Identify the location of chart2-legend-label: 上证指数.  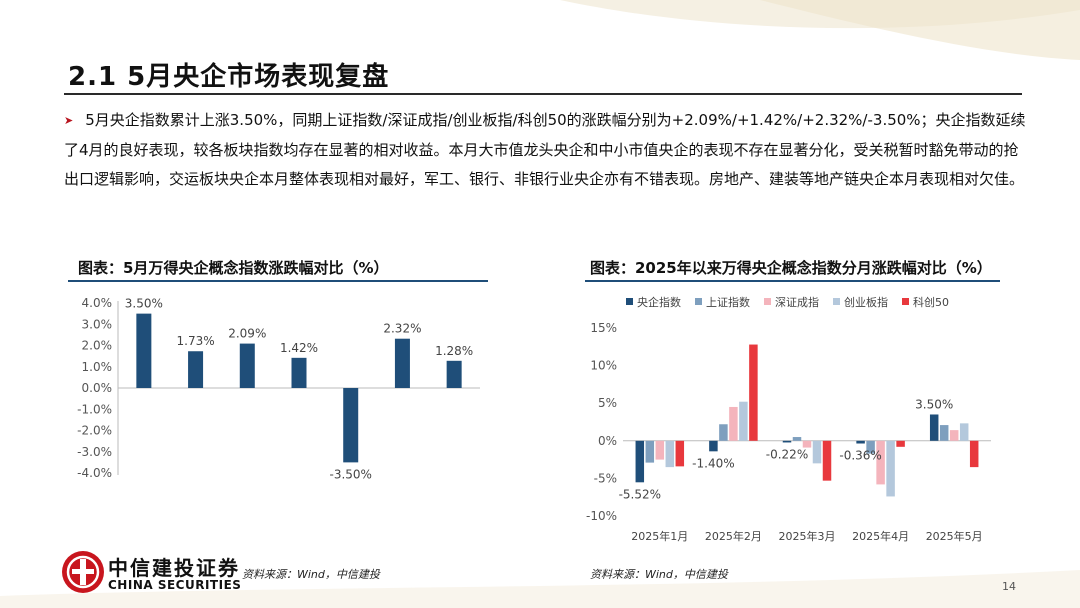
(728, 302).